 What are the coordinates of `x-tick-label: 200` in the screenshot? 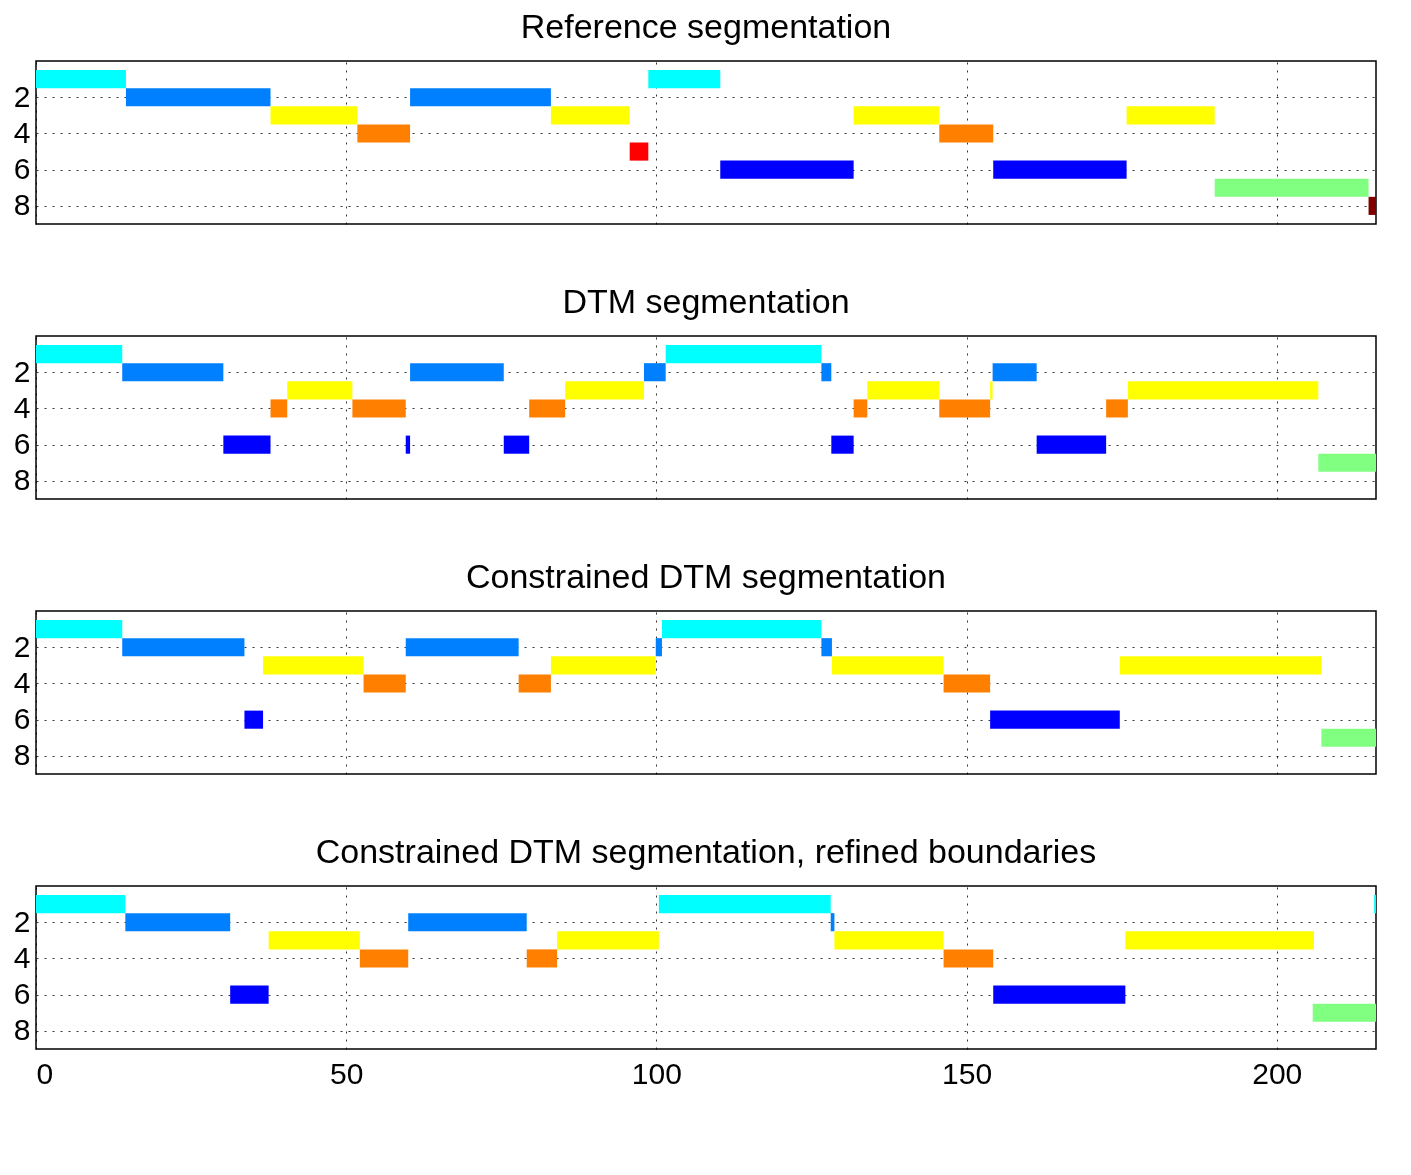 It's located at (1277, 1073).